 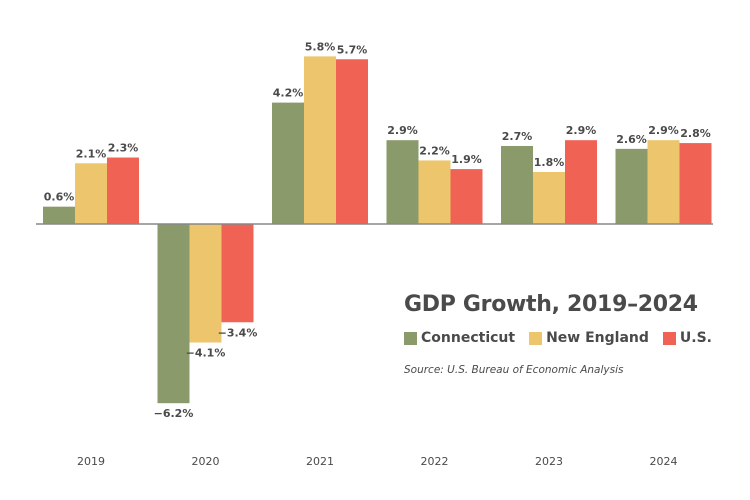 I want to click on value-label-u-s-2022: 1.9%, so click(x=466, y=159).